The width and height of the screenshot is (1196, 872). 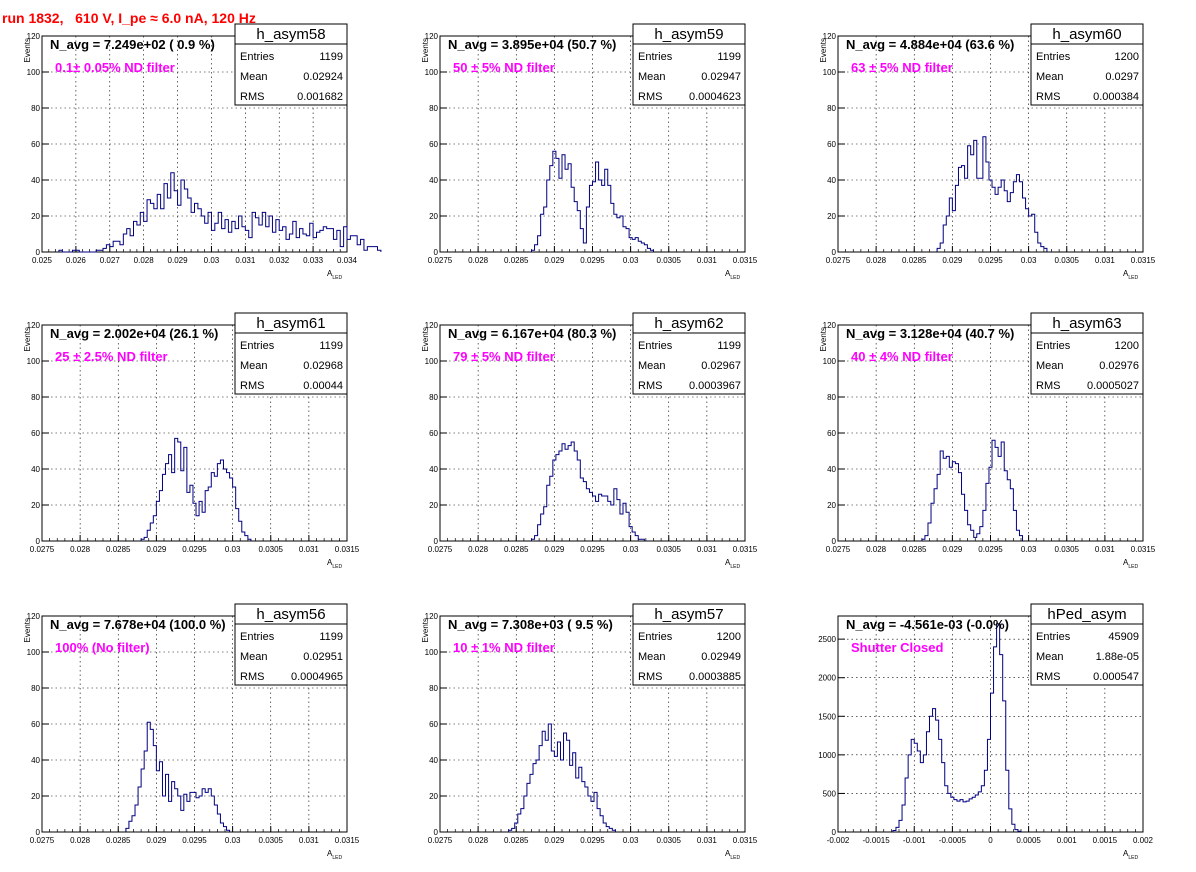 What do you see at coordinates (317, 677) in the screenshot?
I see `stats-value: 0.0004965` at bounding box center [317, 677].